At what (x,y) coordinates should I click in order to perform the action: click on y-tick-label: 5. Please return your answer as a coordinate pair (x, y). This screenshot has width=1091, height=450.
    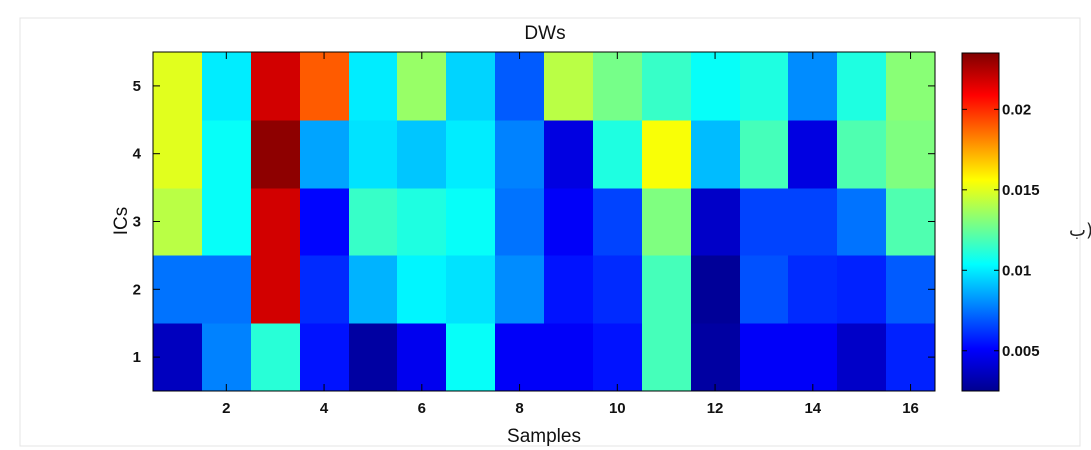
    Looking at the image, I should click on (137, 86).